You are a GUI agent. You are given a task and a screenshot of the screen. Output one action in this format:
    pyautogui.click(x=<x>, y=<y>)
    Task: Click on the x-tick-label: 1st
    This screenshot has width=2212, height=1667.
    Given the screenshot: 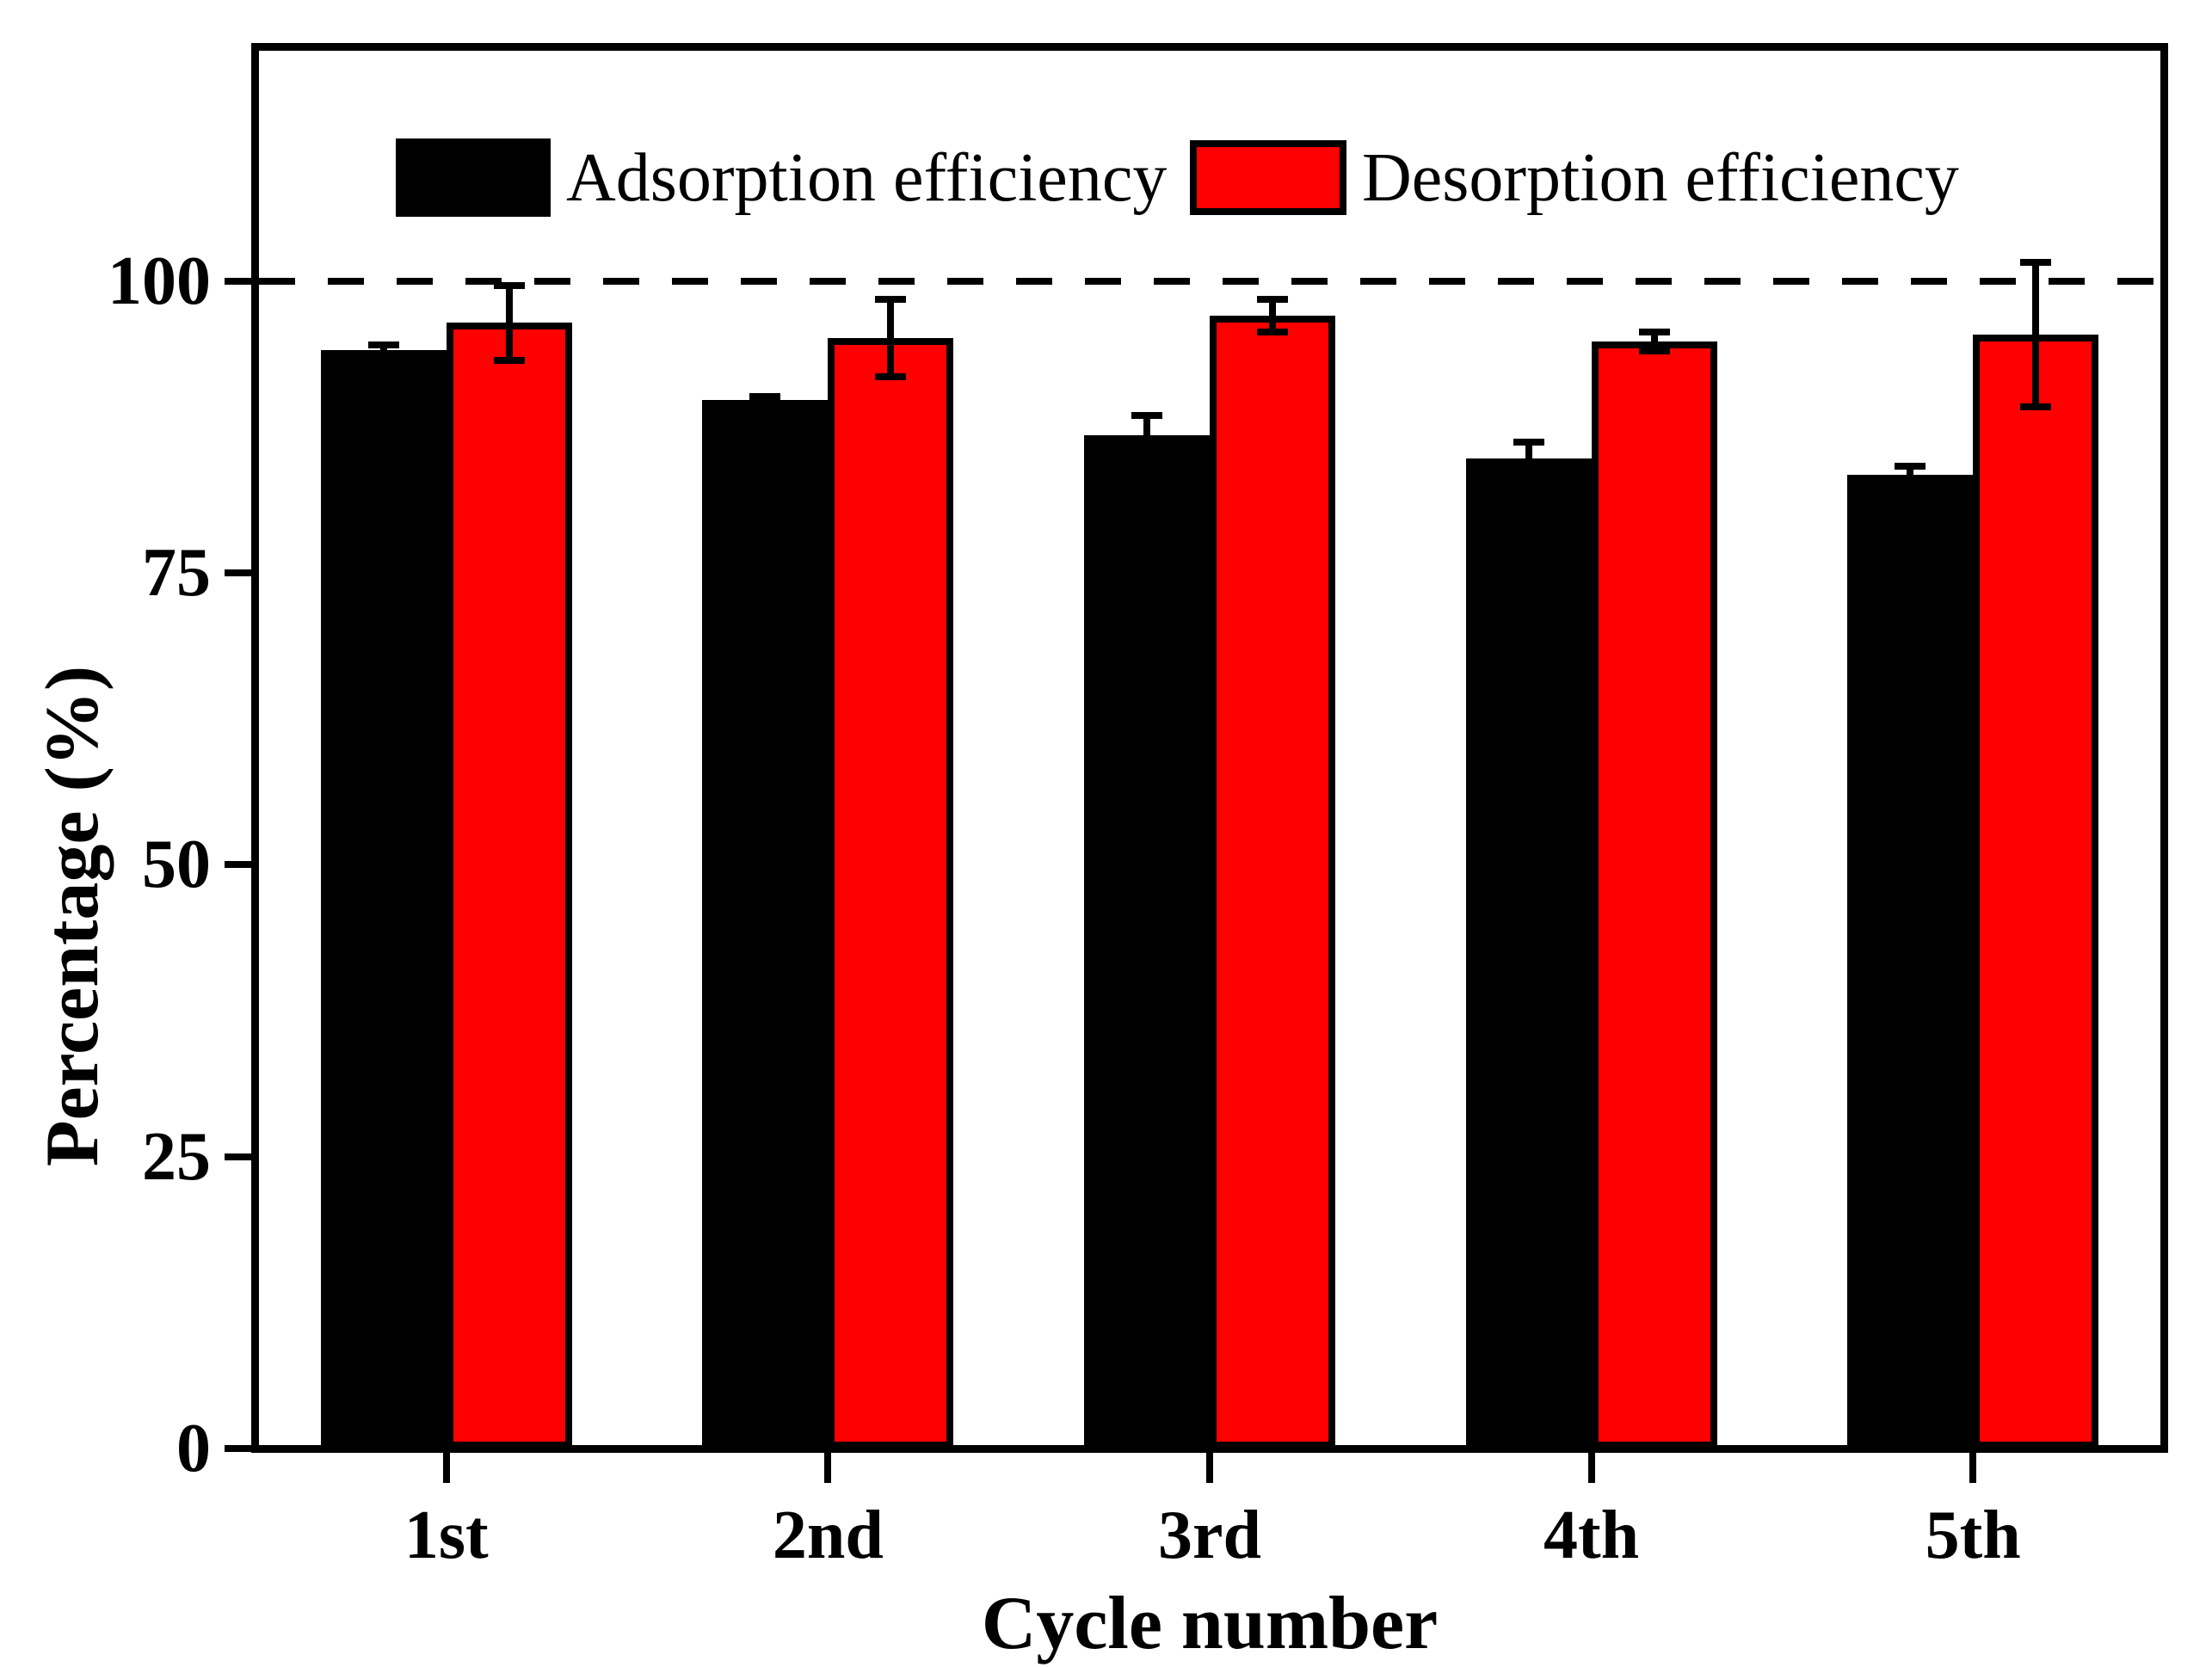 What is the action you would take?
    pyautogui.click(x=447, y=1535)
    